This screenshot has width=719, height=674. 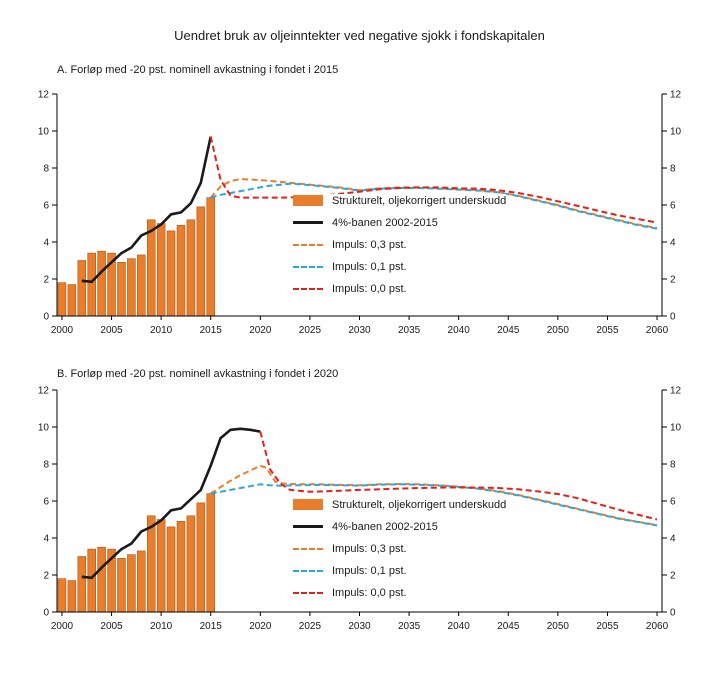 What do you see at coordinates (310, 330) in the screenshot?
I see `x-tick-label: 2025` at bounding box center [310, 330].